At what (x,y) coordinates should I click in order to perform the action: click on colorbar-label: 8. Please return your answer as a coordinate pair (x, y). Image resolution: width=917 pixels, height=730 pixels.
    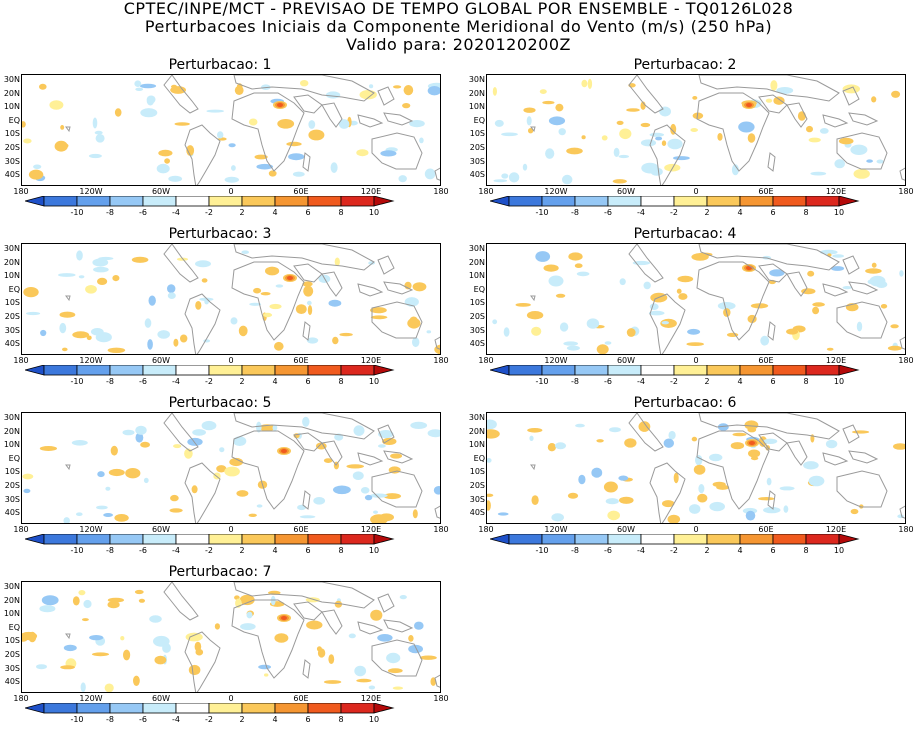
    Looking at the image, I should click on (341, 381).